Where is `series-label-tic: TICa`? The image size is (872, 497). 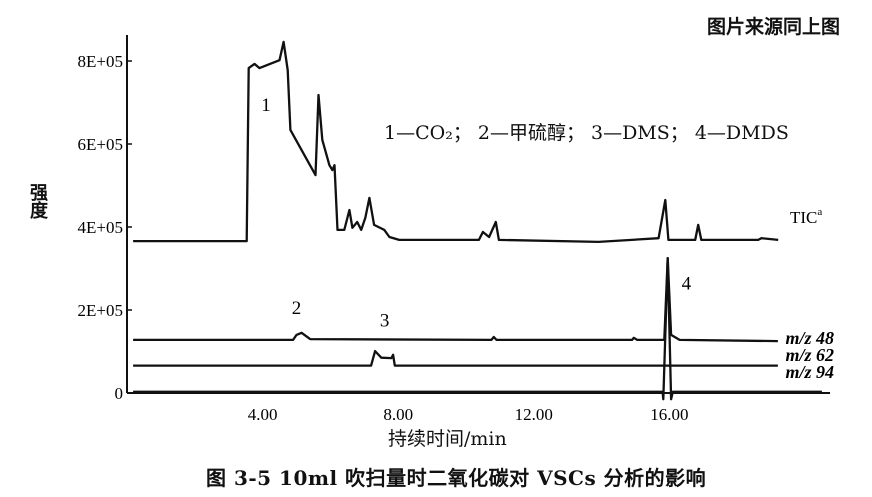
series-label-tic: TICa is located at coordinates (806, 216).